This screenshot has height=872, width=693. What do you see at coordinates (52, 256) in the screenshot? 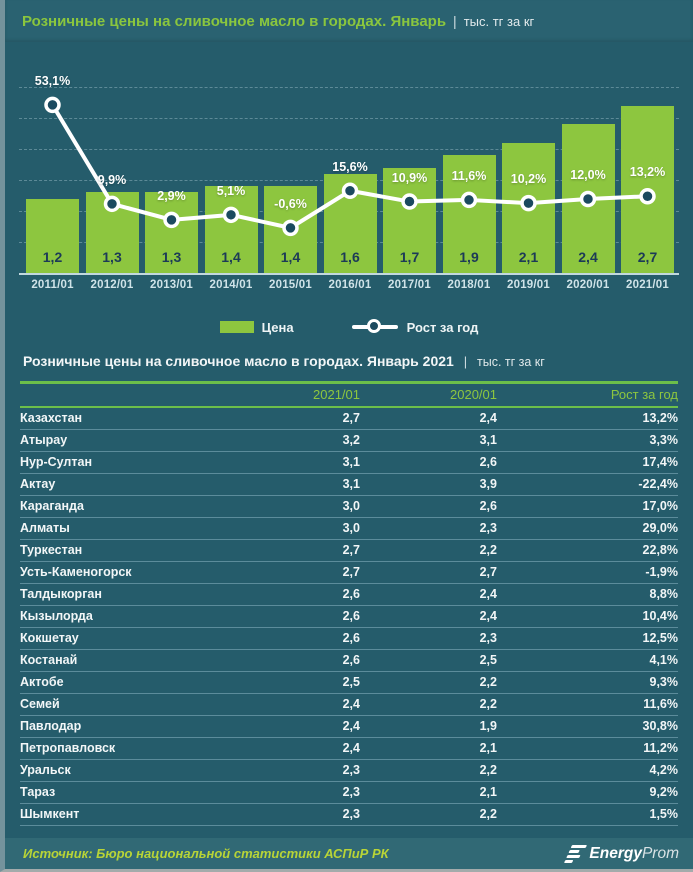
I see `bar-value-label: 1,2` at bounding box center [52, 256].